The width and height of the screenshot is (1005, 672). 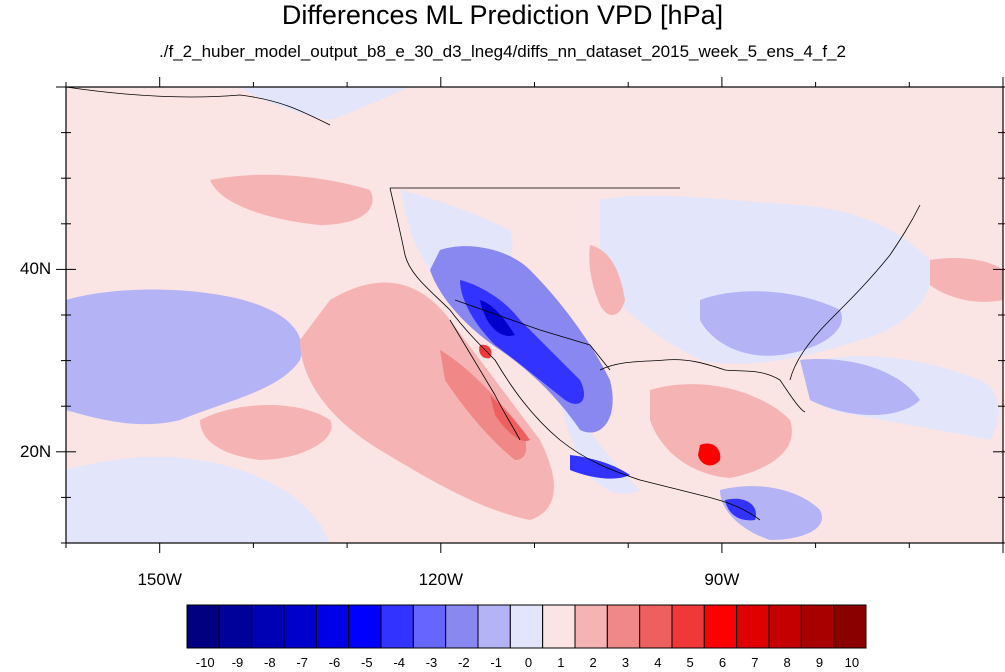 I want to click on colorbar-label: -1, so click(x=496, y=662).